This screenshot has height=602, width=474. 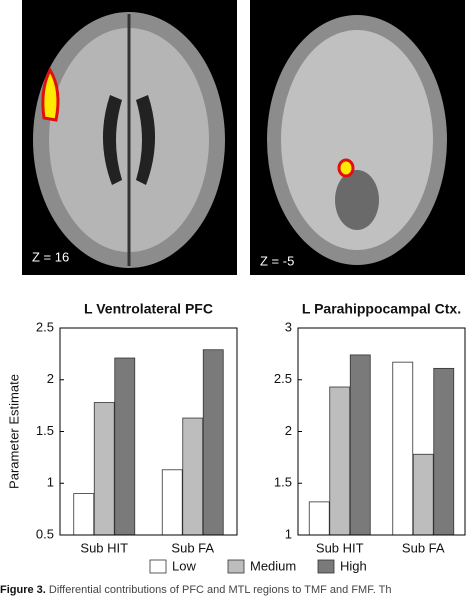 What do you see at coordinates (381, 309) in the screenshot?
I see `chart-title: L Parahippocampal Ctx.` at bounding box center [381, 309].